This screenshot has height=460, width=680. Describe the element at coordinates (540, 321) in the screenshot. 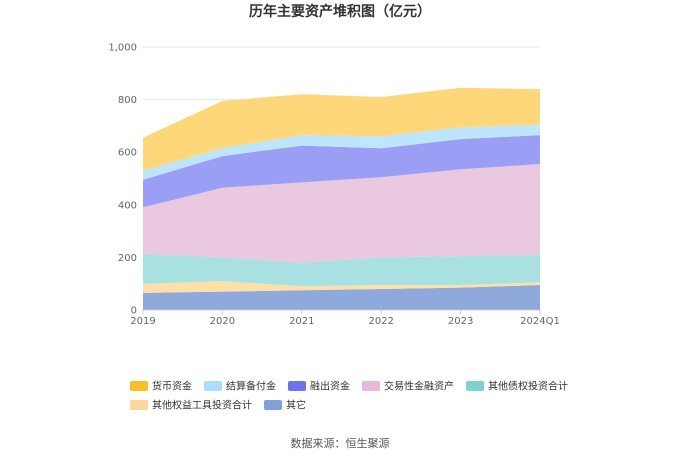

I see `x-tick-label: 2024Q1` at that location.